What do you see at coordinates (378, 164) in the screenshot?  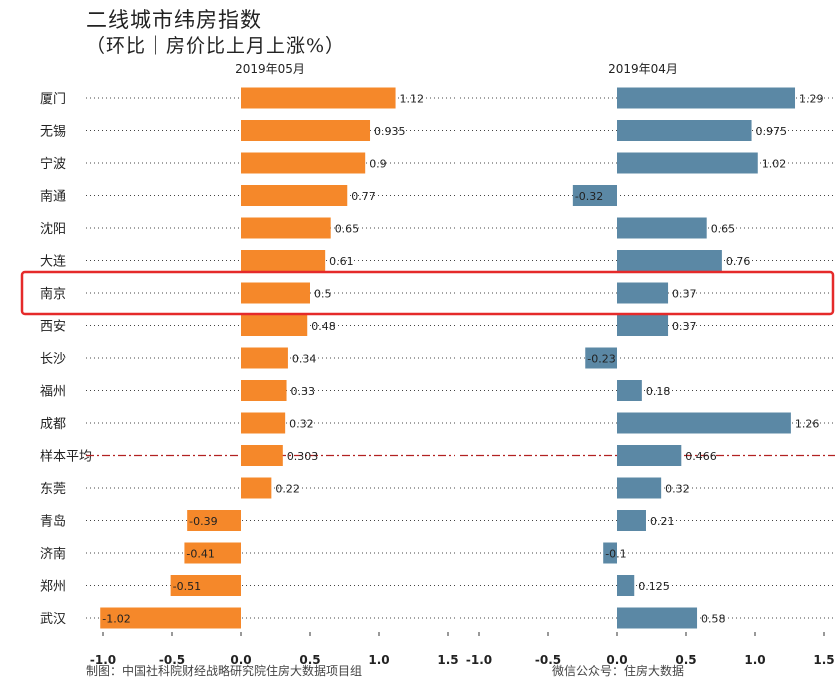 I see `value-label: 0.9` at bounding box center [378, 164].